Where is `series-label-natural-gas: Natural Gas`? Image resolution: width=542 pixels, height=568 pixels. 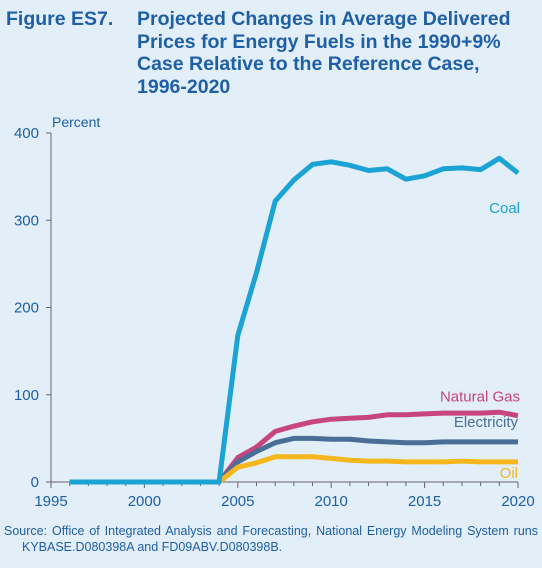 series-label-natural-gas: Natural Gas is located at coordinates (480, 397).